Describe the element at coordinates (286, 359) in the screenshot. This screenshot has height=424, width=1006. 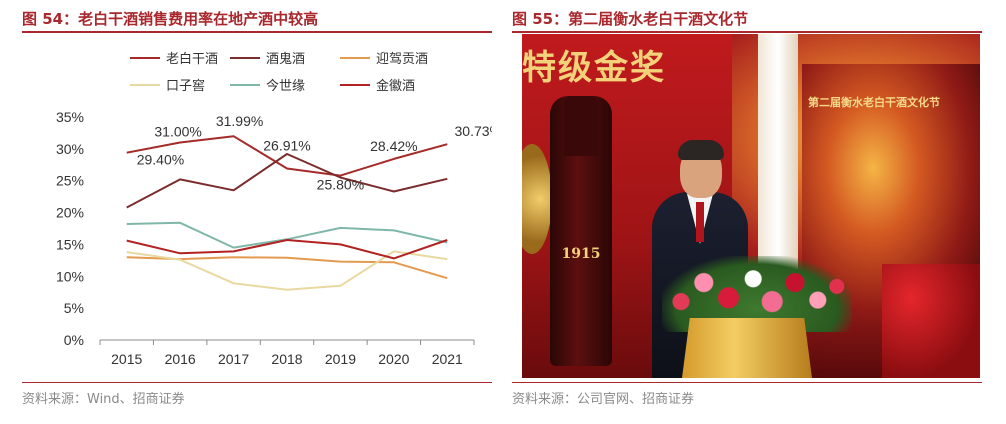
I see `x-tick-label: 2018` at that location.